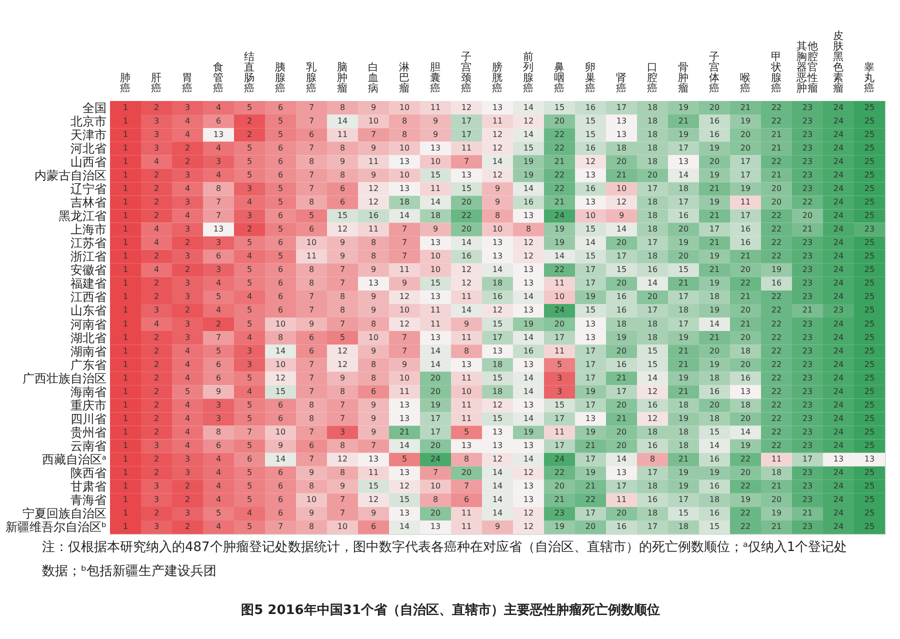 This screenshot has height=639, width=900. I want to click on data-label: 8, so click(405, 134).